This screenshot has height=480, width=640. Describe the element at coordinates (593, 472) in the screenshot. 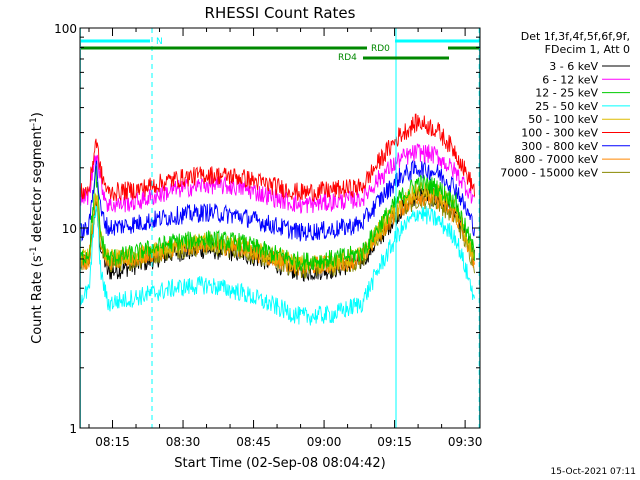

I see `footer-timestamp: 15-Oct-2021 07:11` at that location.